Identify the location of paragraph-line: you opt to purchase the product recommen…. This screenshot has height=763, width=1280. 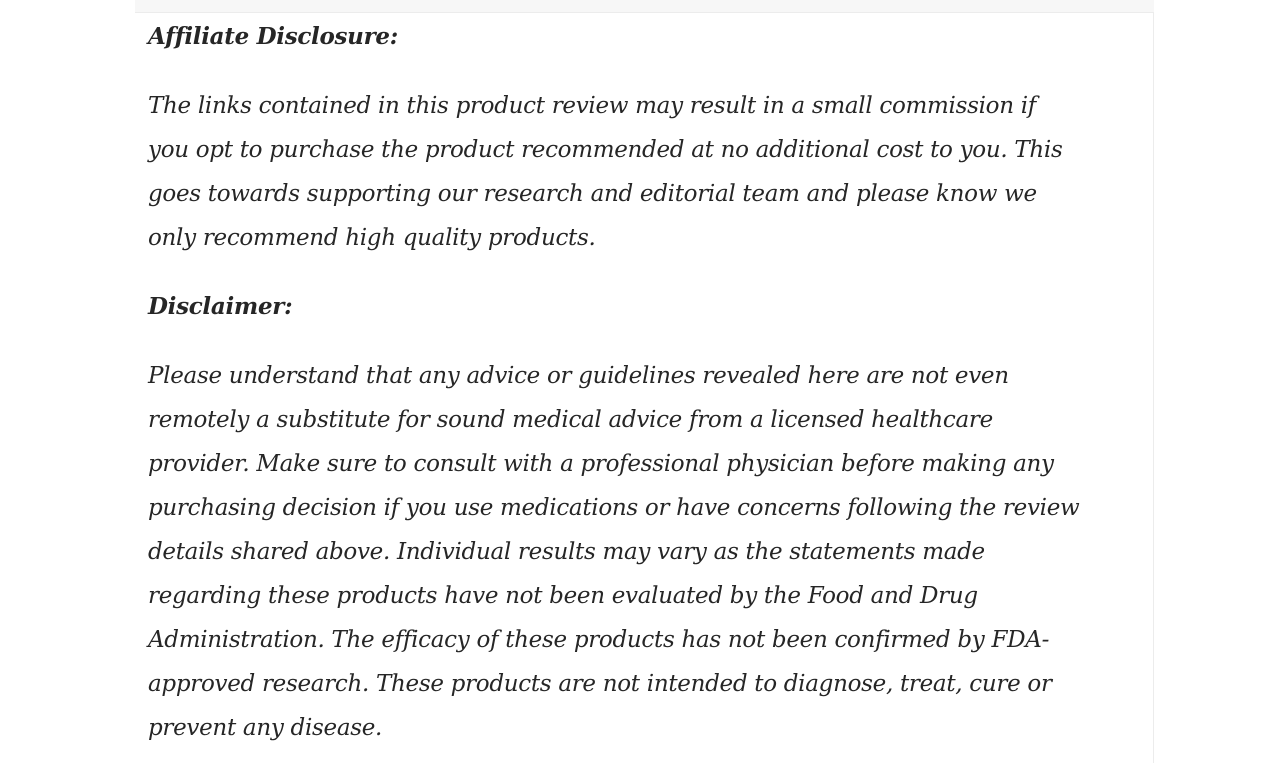
(605, 150).